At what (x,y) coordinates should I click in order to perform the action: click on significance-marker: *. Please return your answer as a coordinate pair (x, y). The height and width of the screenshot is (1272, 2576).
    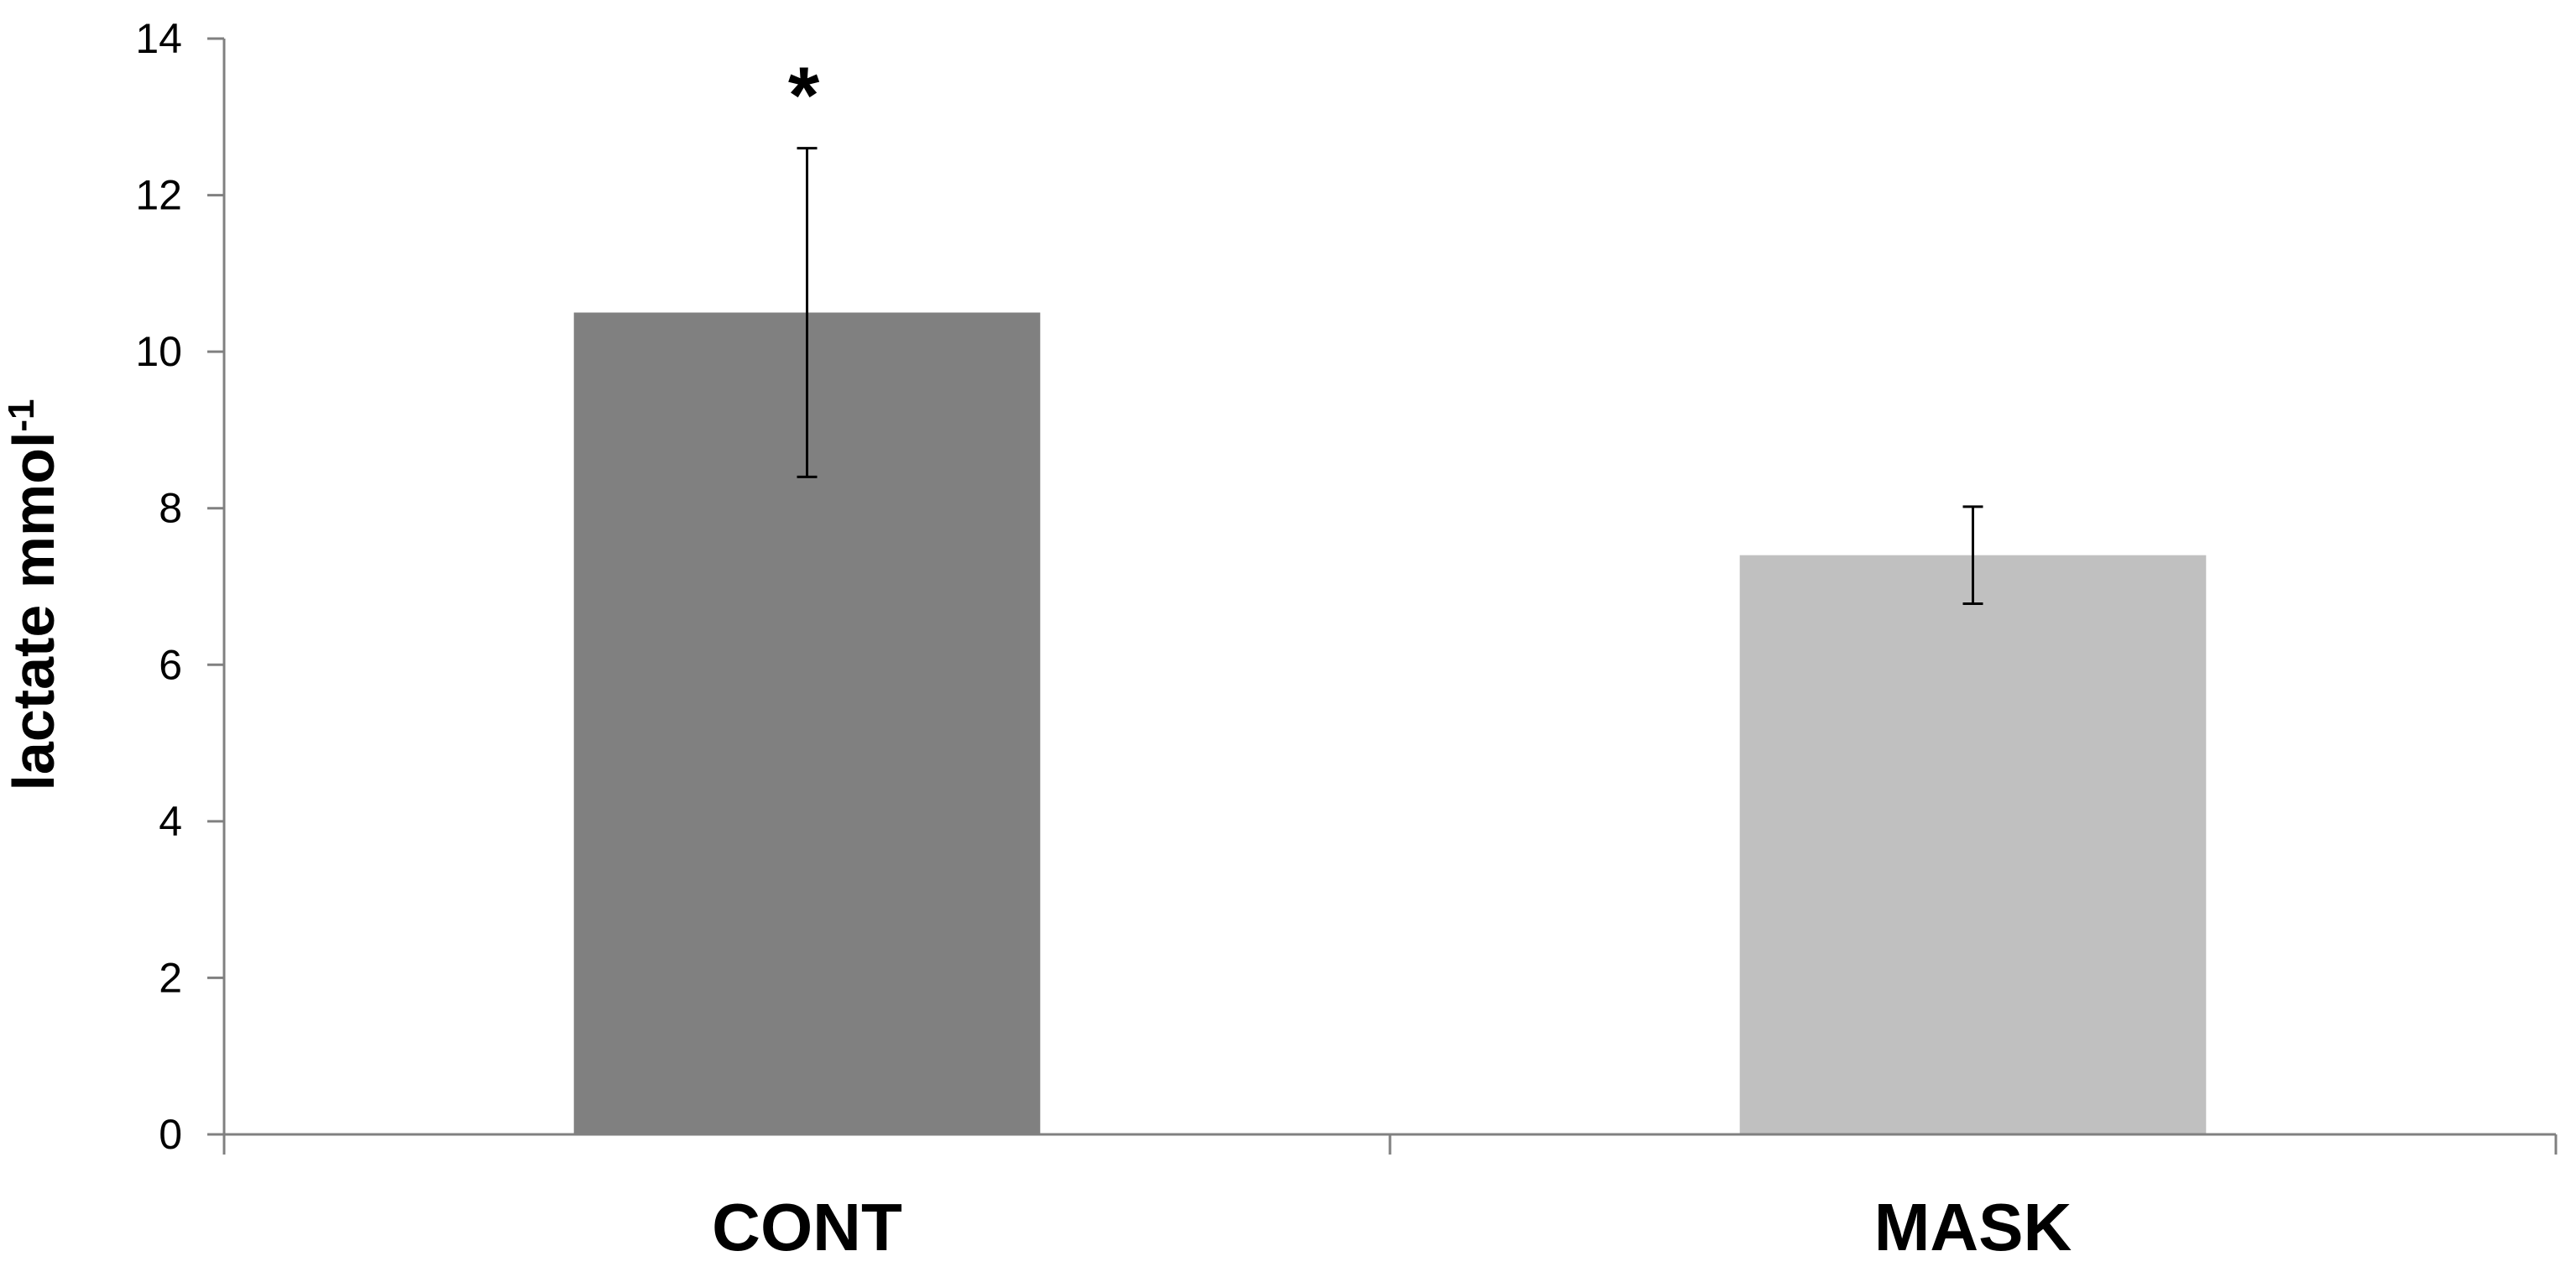
    Looking at the image, I should click on (804, 96).